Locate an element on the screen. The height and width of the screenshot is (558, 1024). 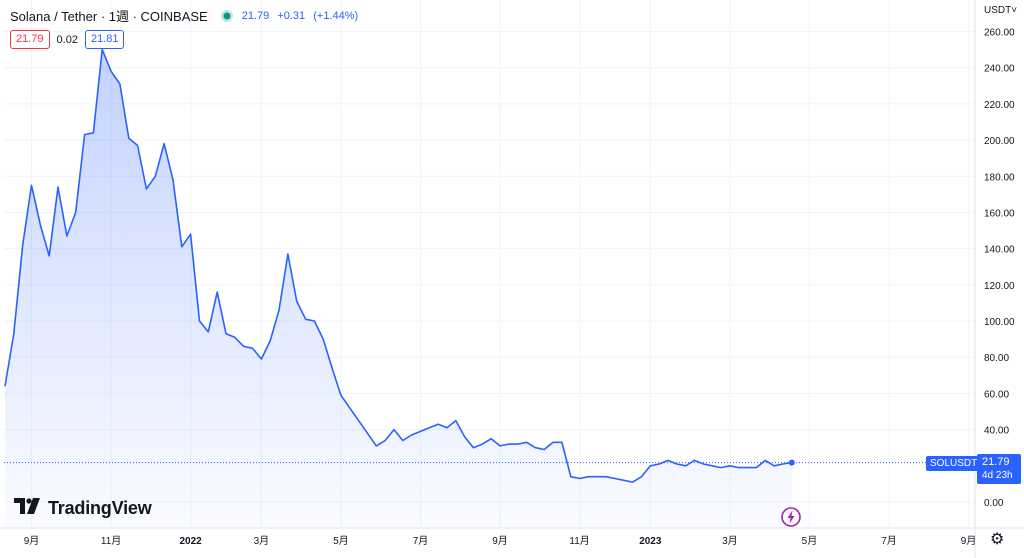
tradingview-logo-icon is located at coordinates (28, 508).